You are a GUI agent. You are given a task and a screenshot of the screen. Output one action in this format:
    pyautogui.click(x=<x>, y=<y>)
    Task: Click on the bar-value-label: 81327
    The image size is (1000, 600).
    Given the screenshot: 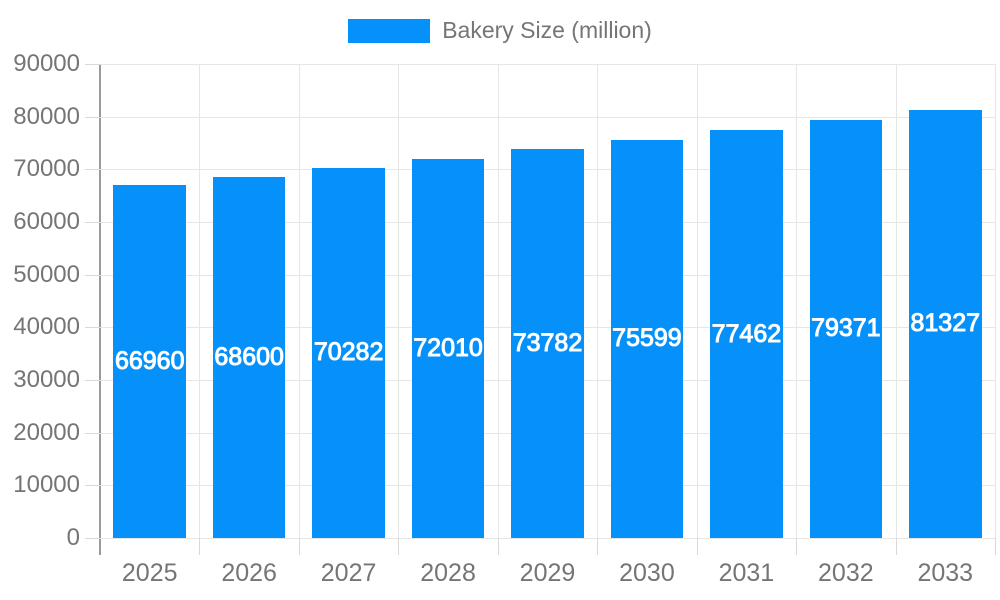 What is the action you would take?
    pyautogui.click(x=945, y=323)
    